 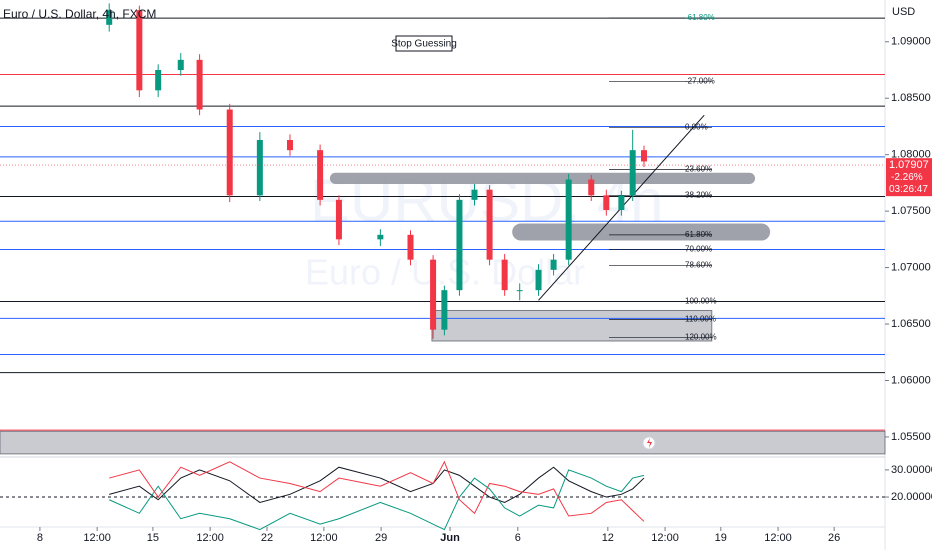 I want to click on x-tick-label: 19, so click(x=721, y=538).